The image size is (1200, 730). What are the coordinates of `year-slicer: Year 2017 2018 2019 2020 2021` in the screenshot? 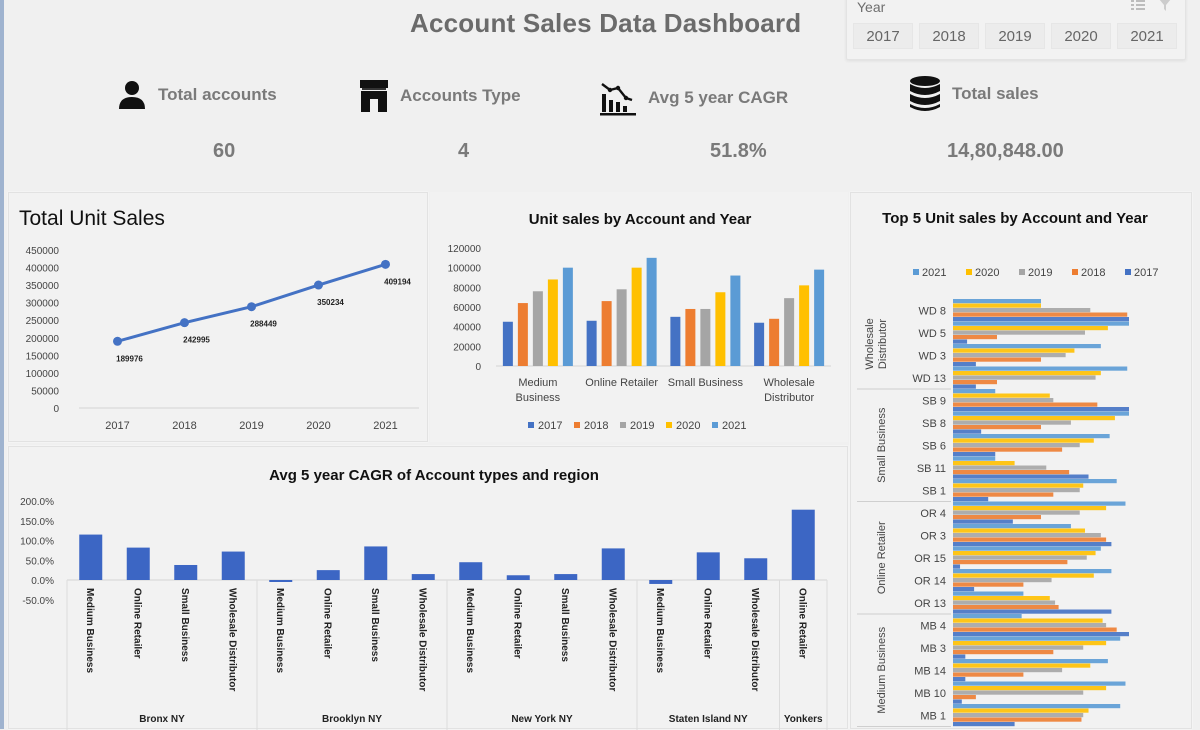 It's located at (1016, 30).